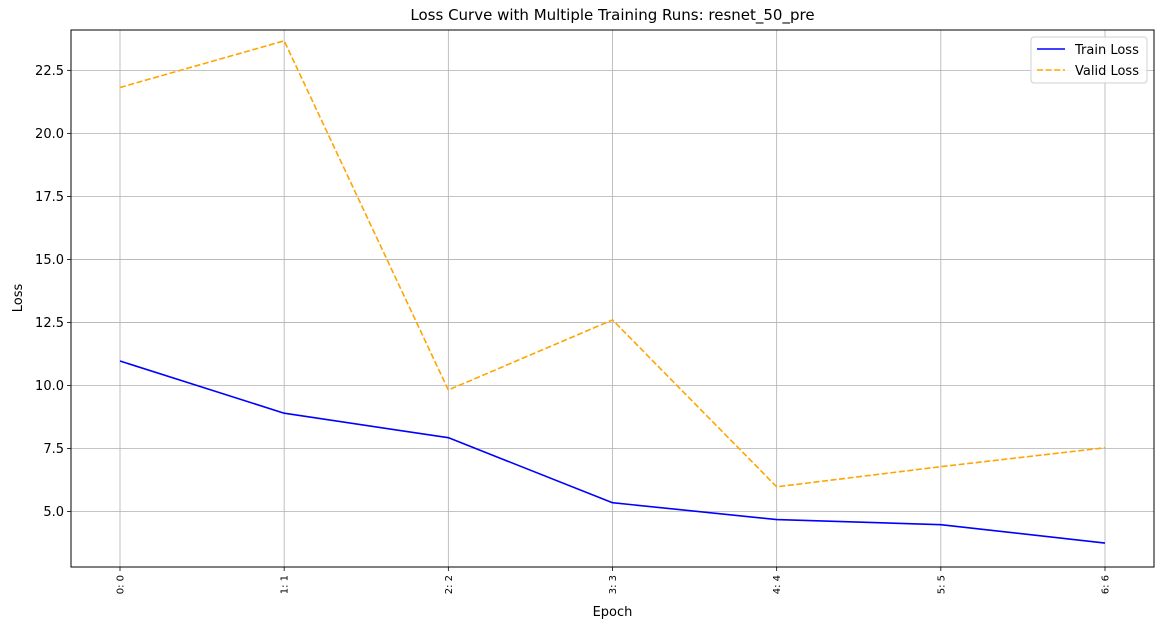 The image size is (1165, 629). Describe the element at coordinates (49, 134) in the screenshot. I see `y-tick-label: 20.0` at that location.